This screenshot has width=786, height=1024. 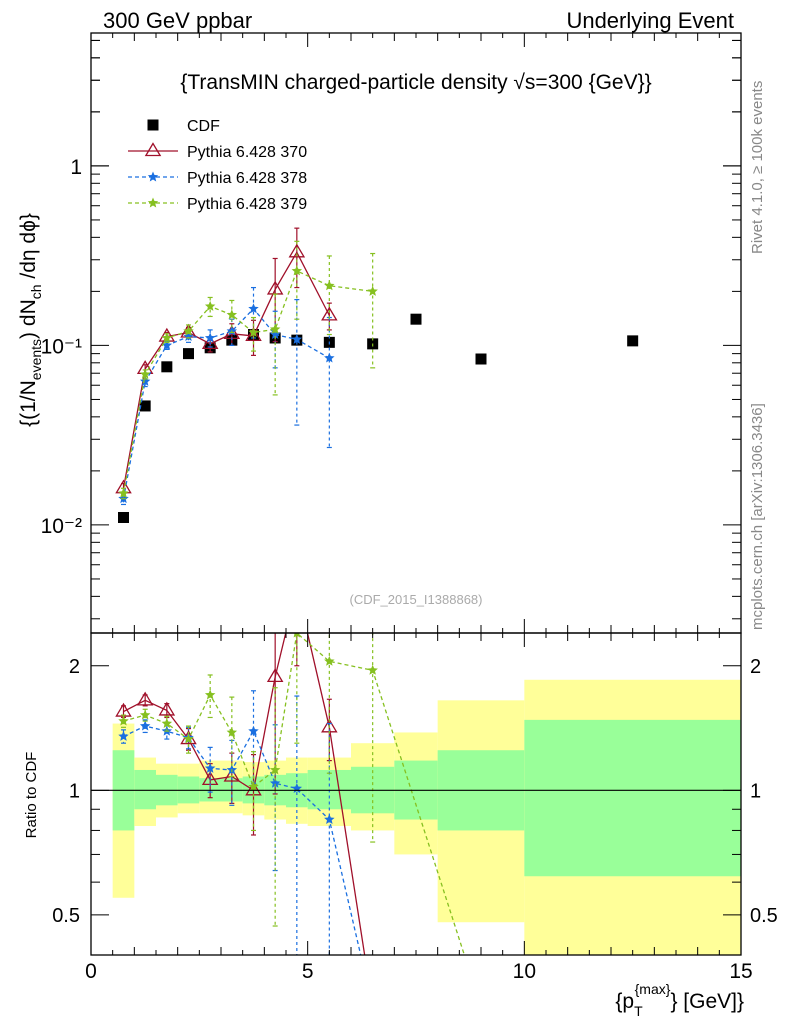 I want to click on x-tick-label: 15, so click(x=740, y=971).